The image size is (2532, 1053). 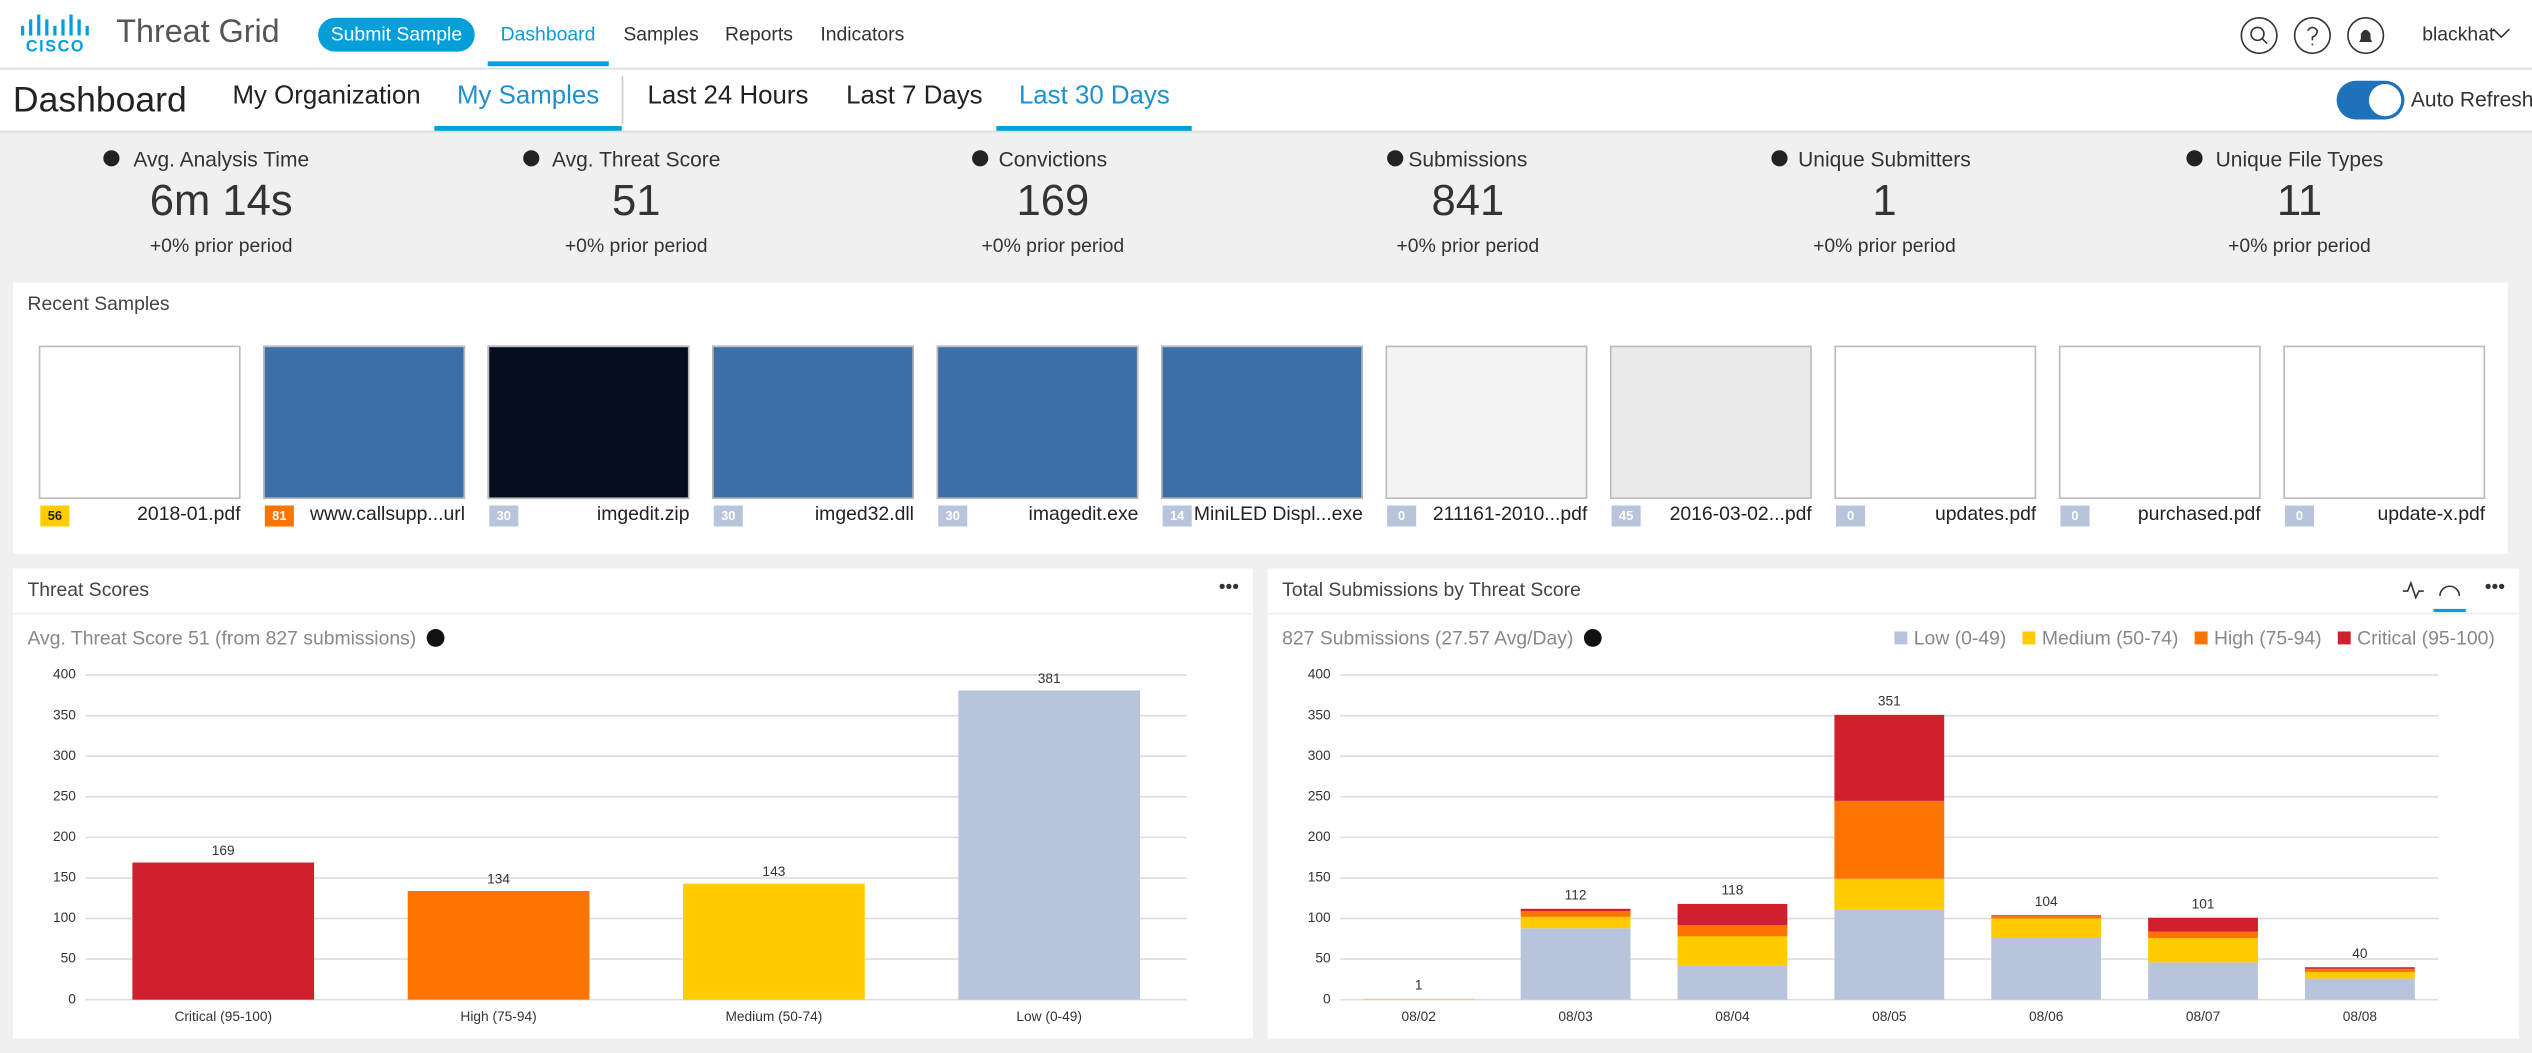 What do you see at coordinates (2199, 513) in the screenshot?
I see `sample-name: purchased.pdf` at bounding box center [2199, 513].